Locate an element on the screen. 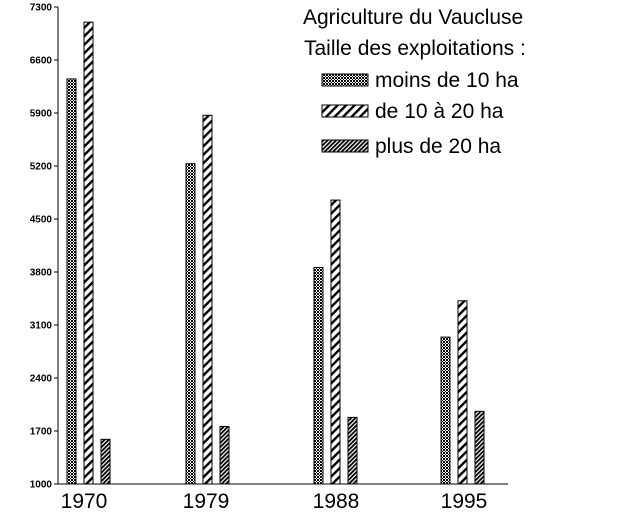  y-tick-label: 7300 is located at coordinates (41, 8).